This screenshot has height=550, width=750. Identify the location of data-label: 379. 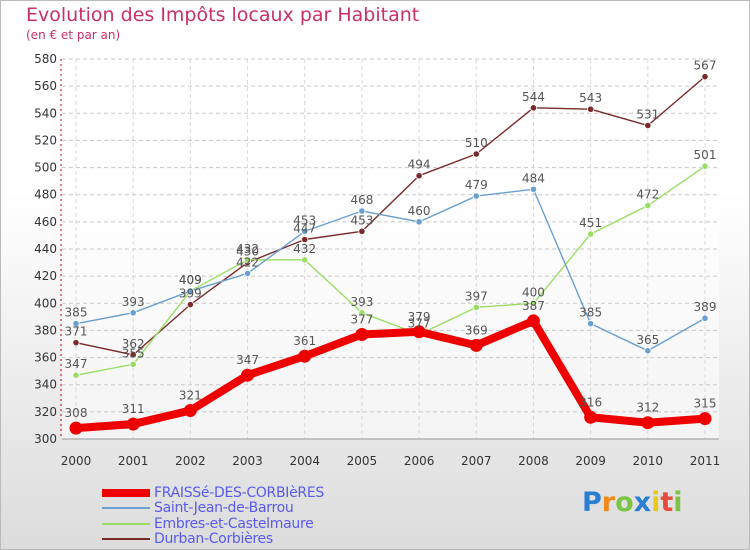
(419, 317).